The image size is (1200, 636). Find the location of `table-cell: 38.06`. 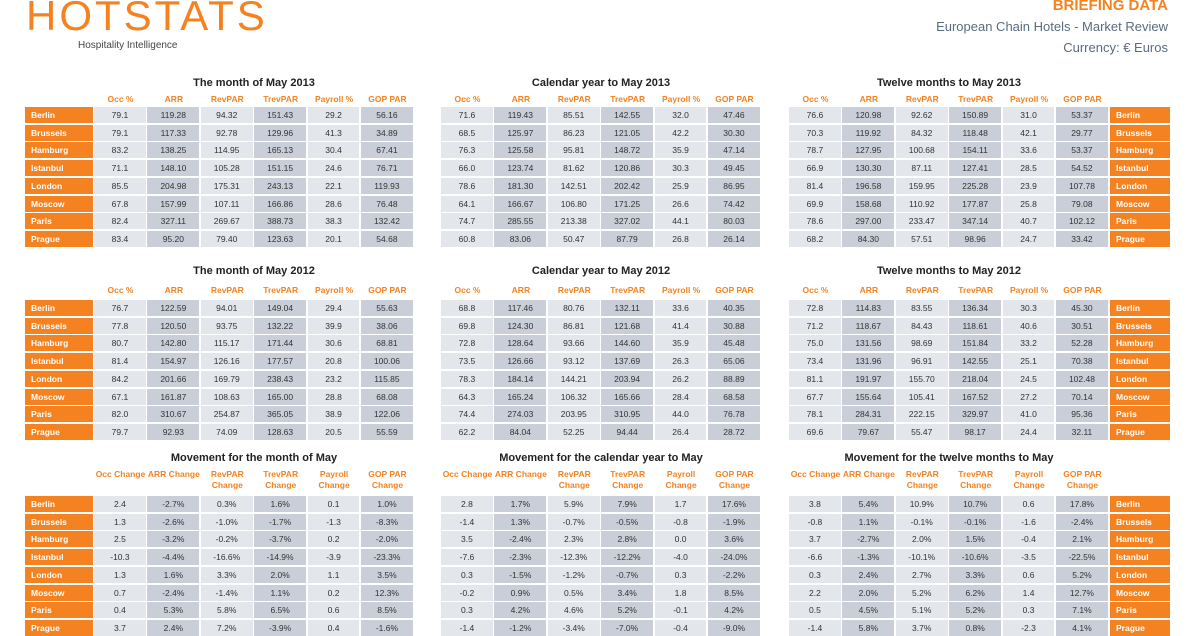

table-cell: 38.06 is located at coordinates (387, 325).